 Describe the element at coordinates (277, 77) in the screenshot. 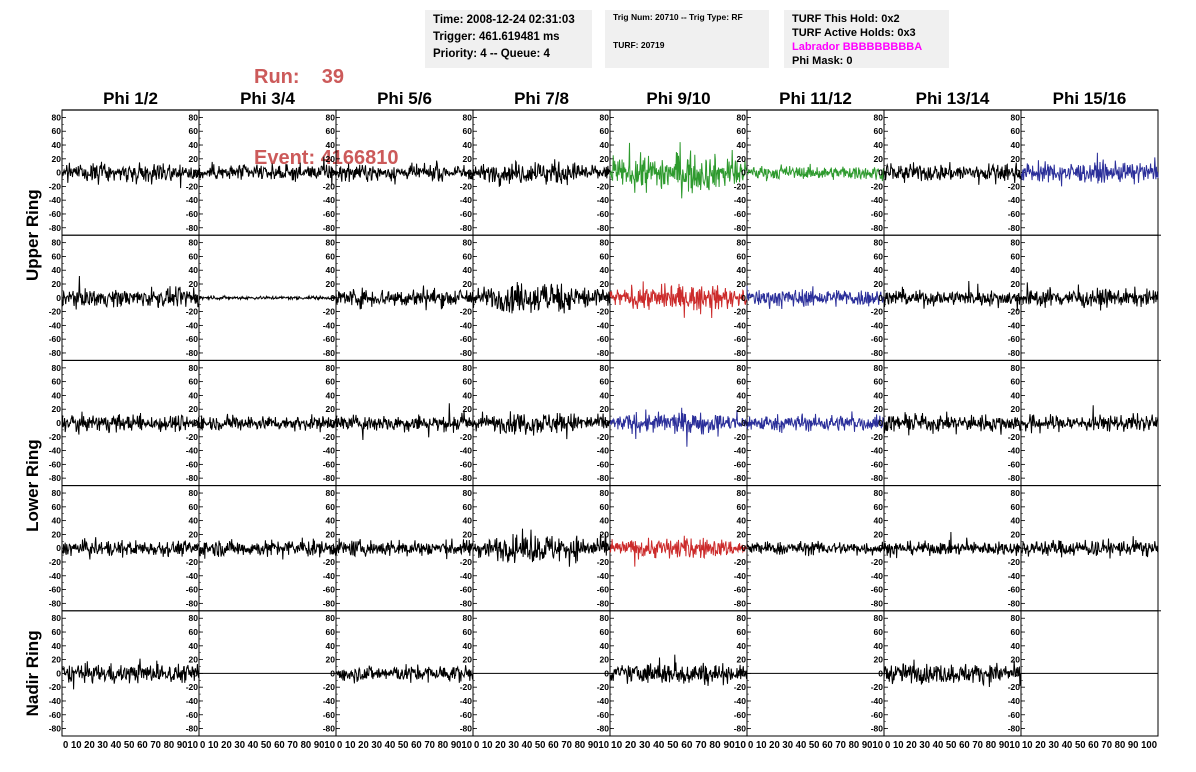

I see `run-label: Run:` at that location.